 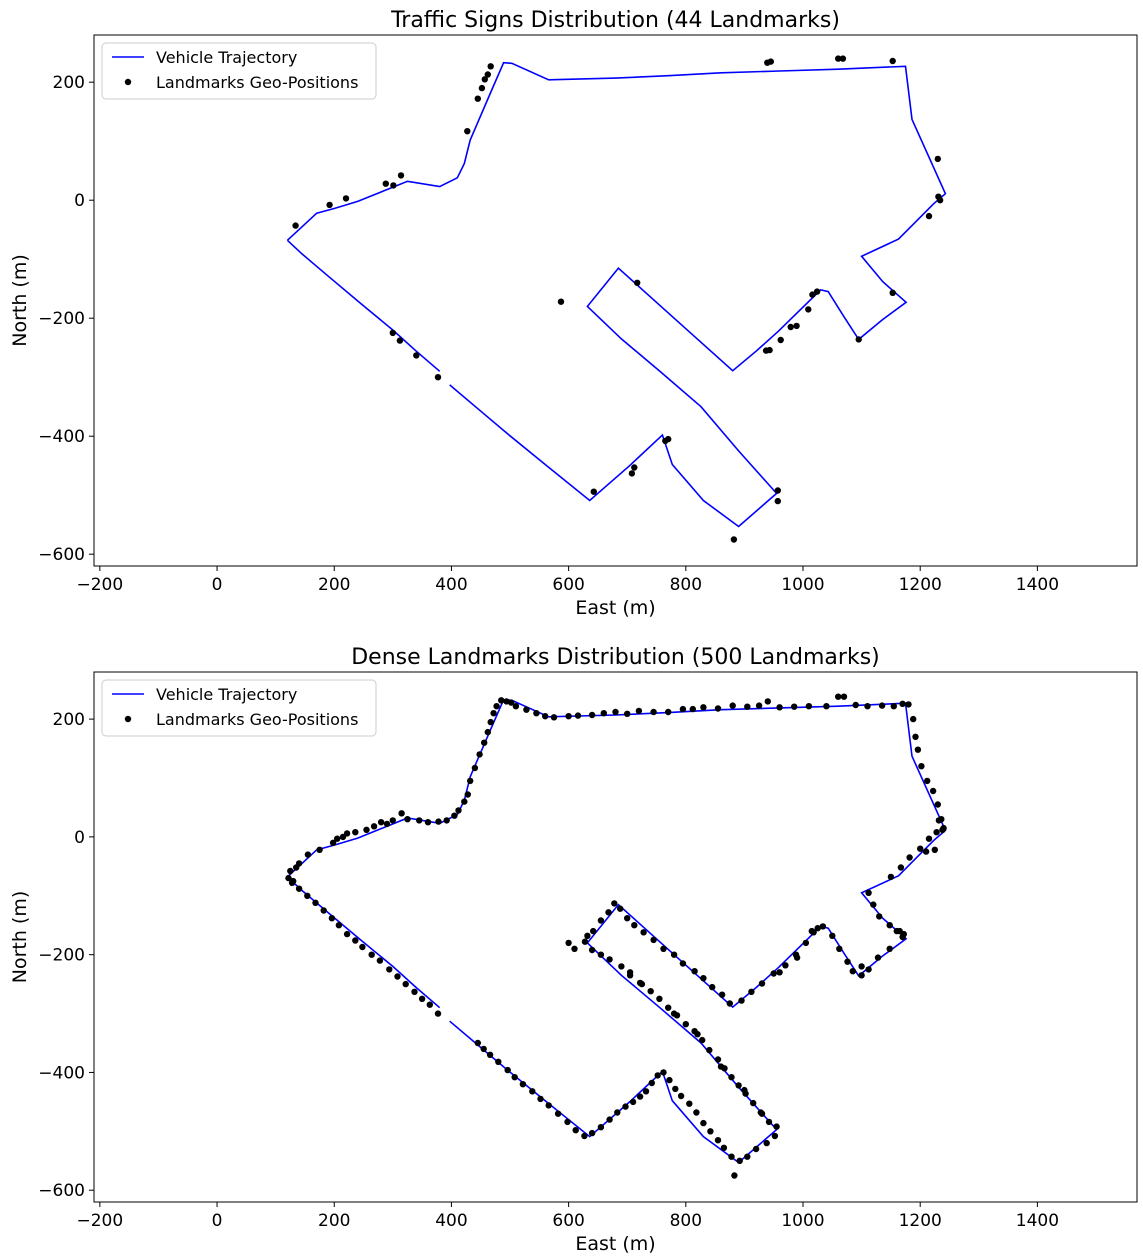 What do you see at coordinates (451, 585) in the screenshot?
I see `x-tick-label: 400` at bounding box center [451, 585].